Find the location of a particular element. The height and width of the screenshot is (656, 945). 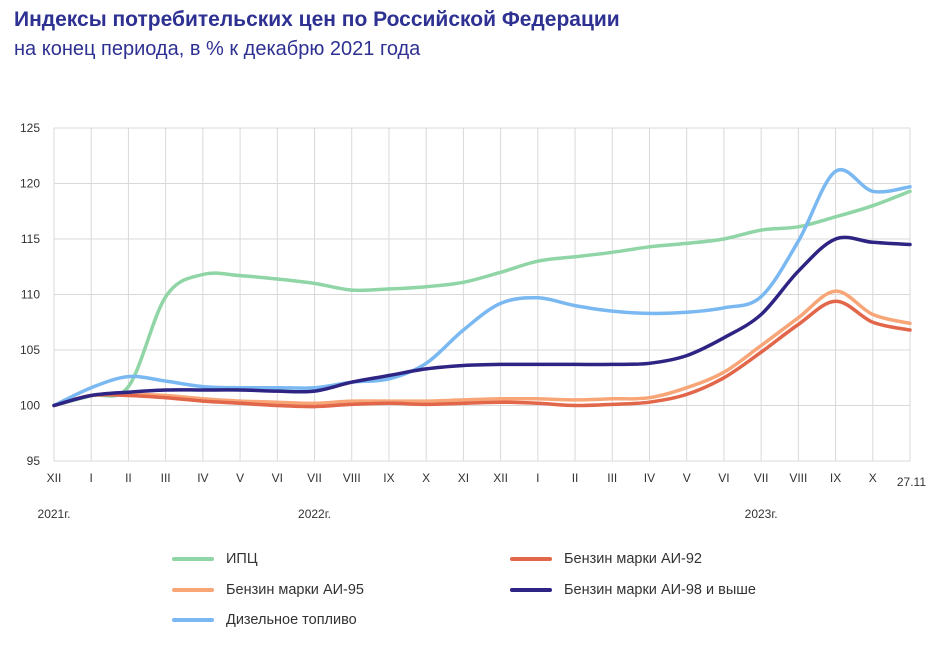

legend-label: Бензин марки АИ-92 is located at coordinates (633, 559).